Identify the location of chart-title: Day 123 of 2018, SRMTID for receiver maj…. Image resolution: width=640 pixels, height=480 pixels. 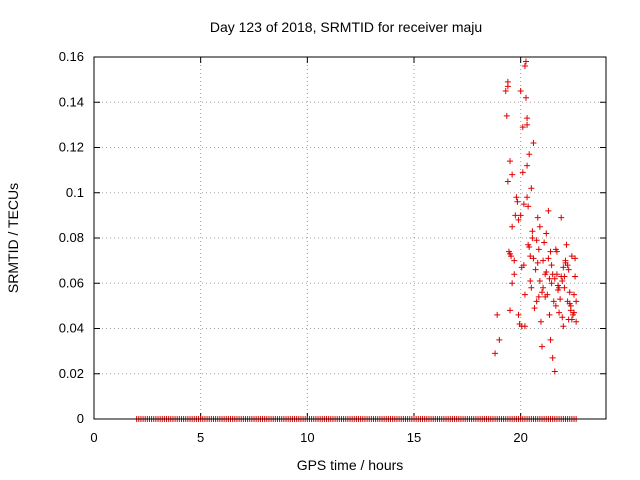
(346, 27).